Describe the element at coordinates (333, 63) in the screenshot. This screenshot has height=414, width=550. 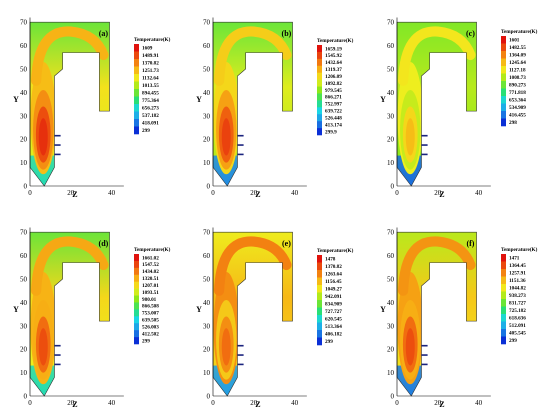
I see `legend-value: 1432.64` at that location.